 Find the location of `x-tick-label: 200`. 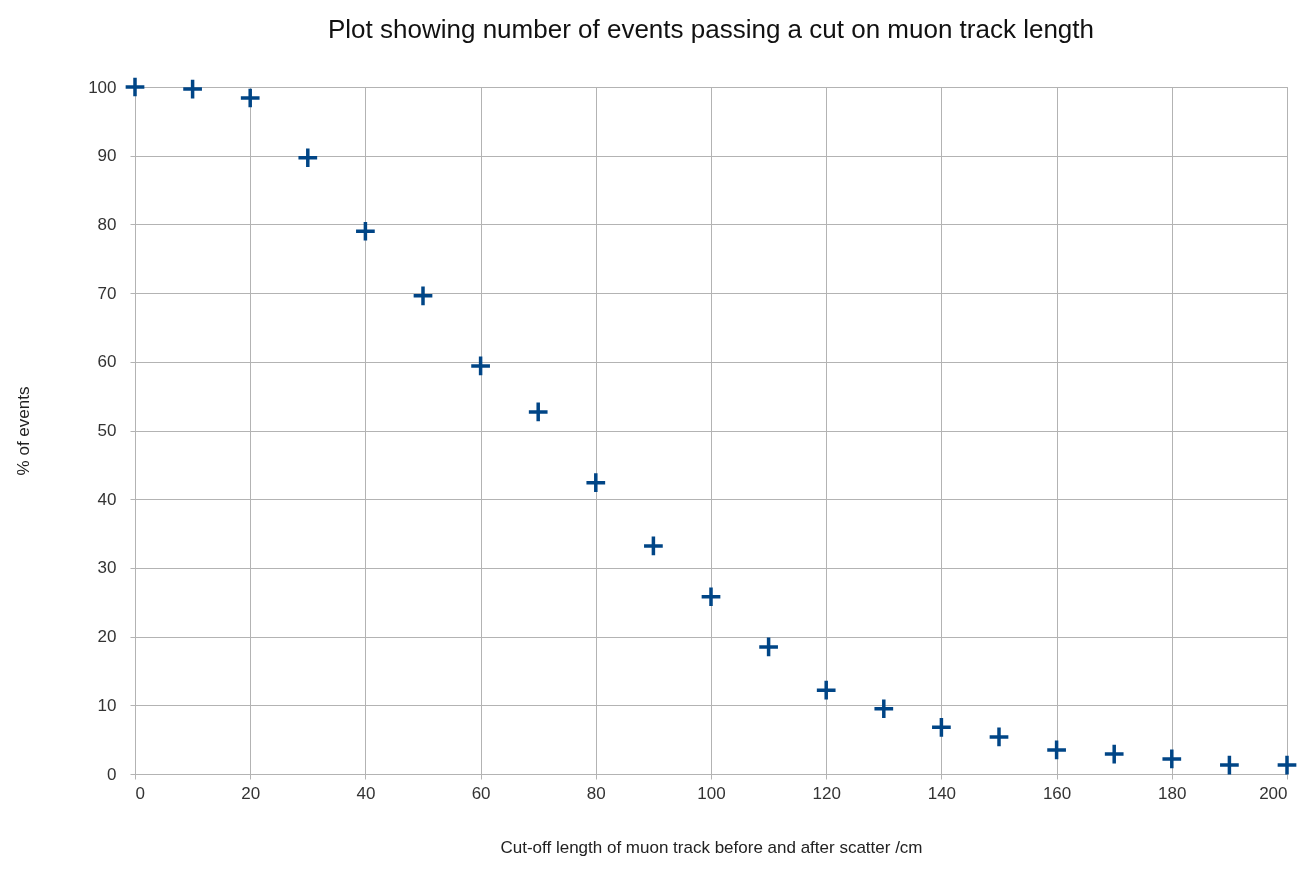

x-tick-label: 200 is located at coordinates (1273, 793).